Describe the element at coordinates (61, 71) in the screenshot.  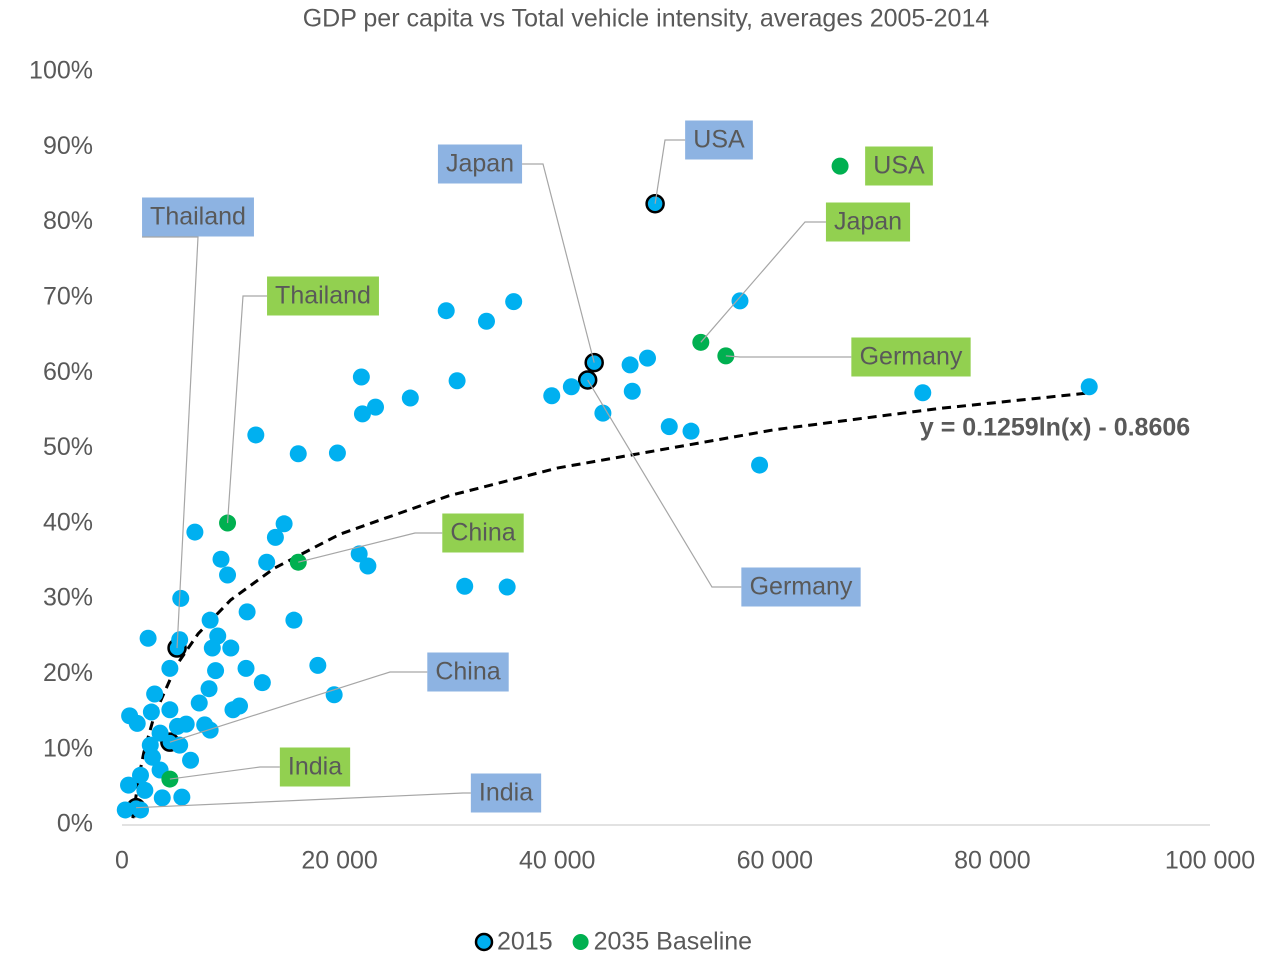
I see `y-tick-label: 100%` at that location.